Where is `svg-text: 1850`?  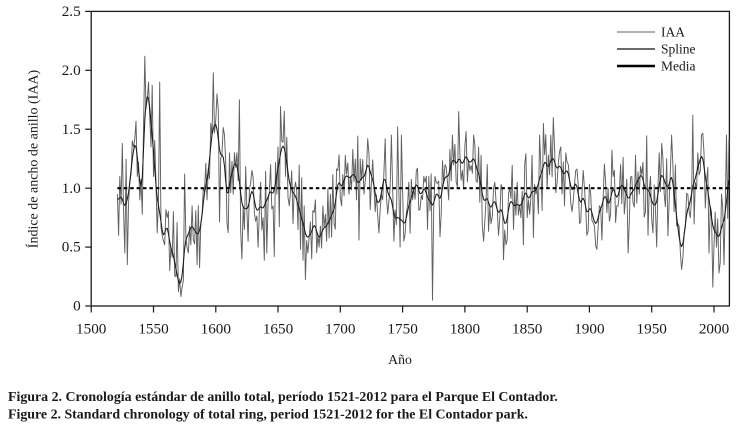
svg-text: 1850 is located at coordinates (527, 328).